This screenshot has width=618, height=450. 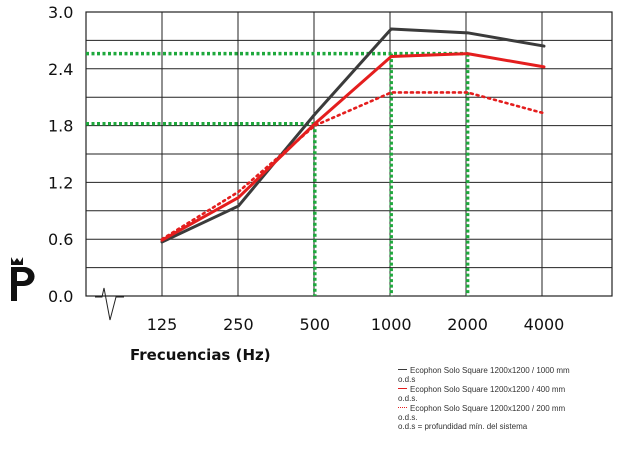 I want to click on x-tick-label: 1000, so click(x=391, y=324).